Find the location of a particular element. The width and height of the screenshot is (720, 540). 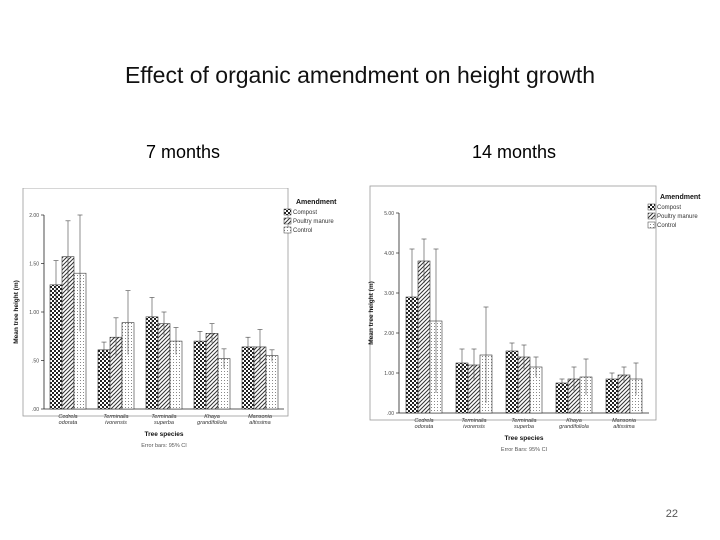

y-tick-label: 4.00 is located at coordinates (389, 254).